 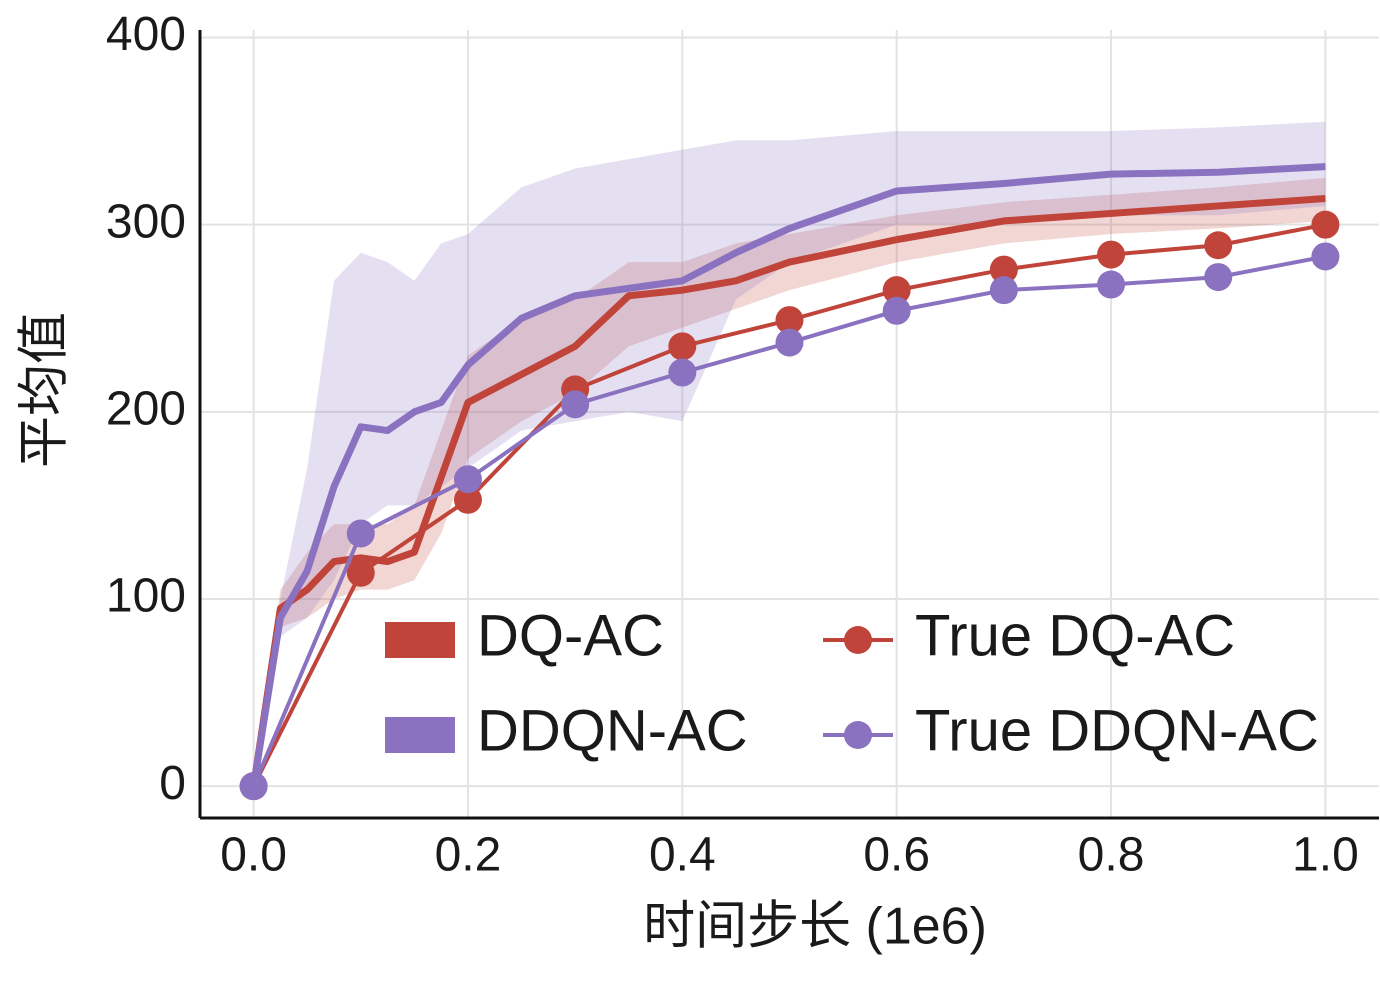 What do you see at coordinates (253, 855) in the screenshot?
I see `x-tick-label: 0.0` at bounding box center [253, 855].